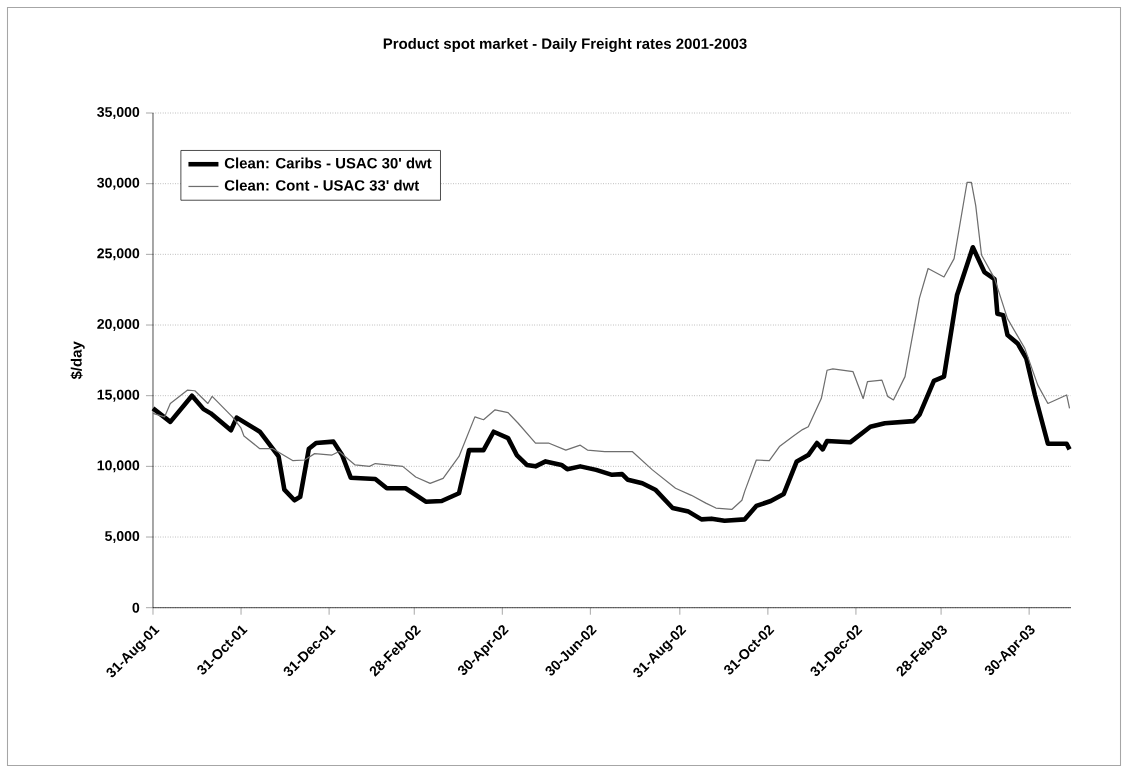  Describe the element at coordinates (77, 360) in the screenshot. I see `y-axis-title: $/day` at that location.